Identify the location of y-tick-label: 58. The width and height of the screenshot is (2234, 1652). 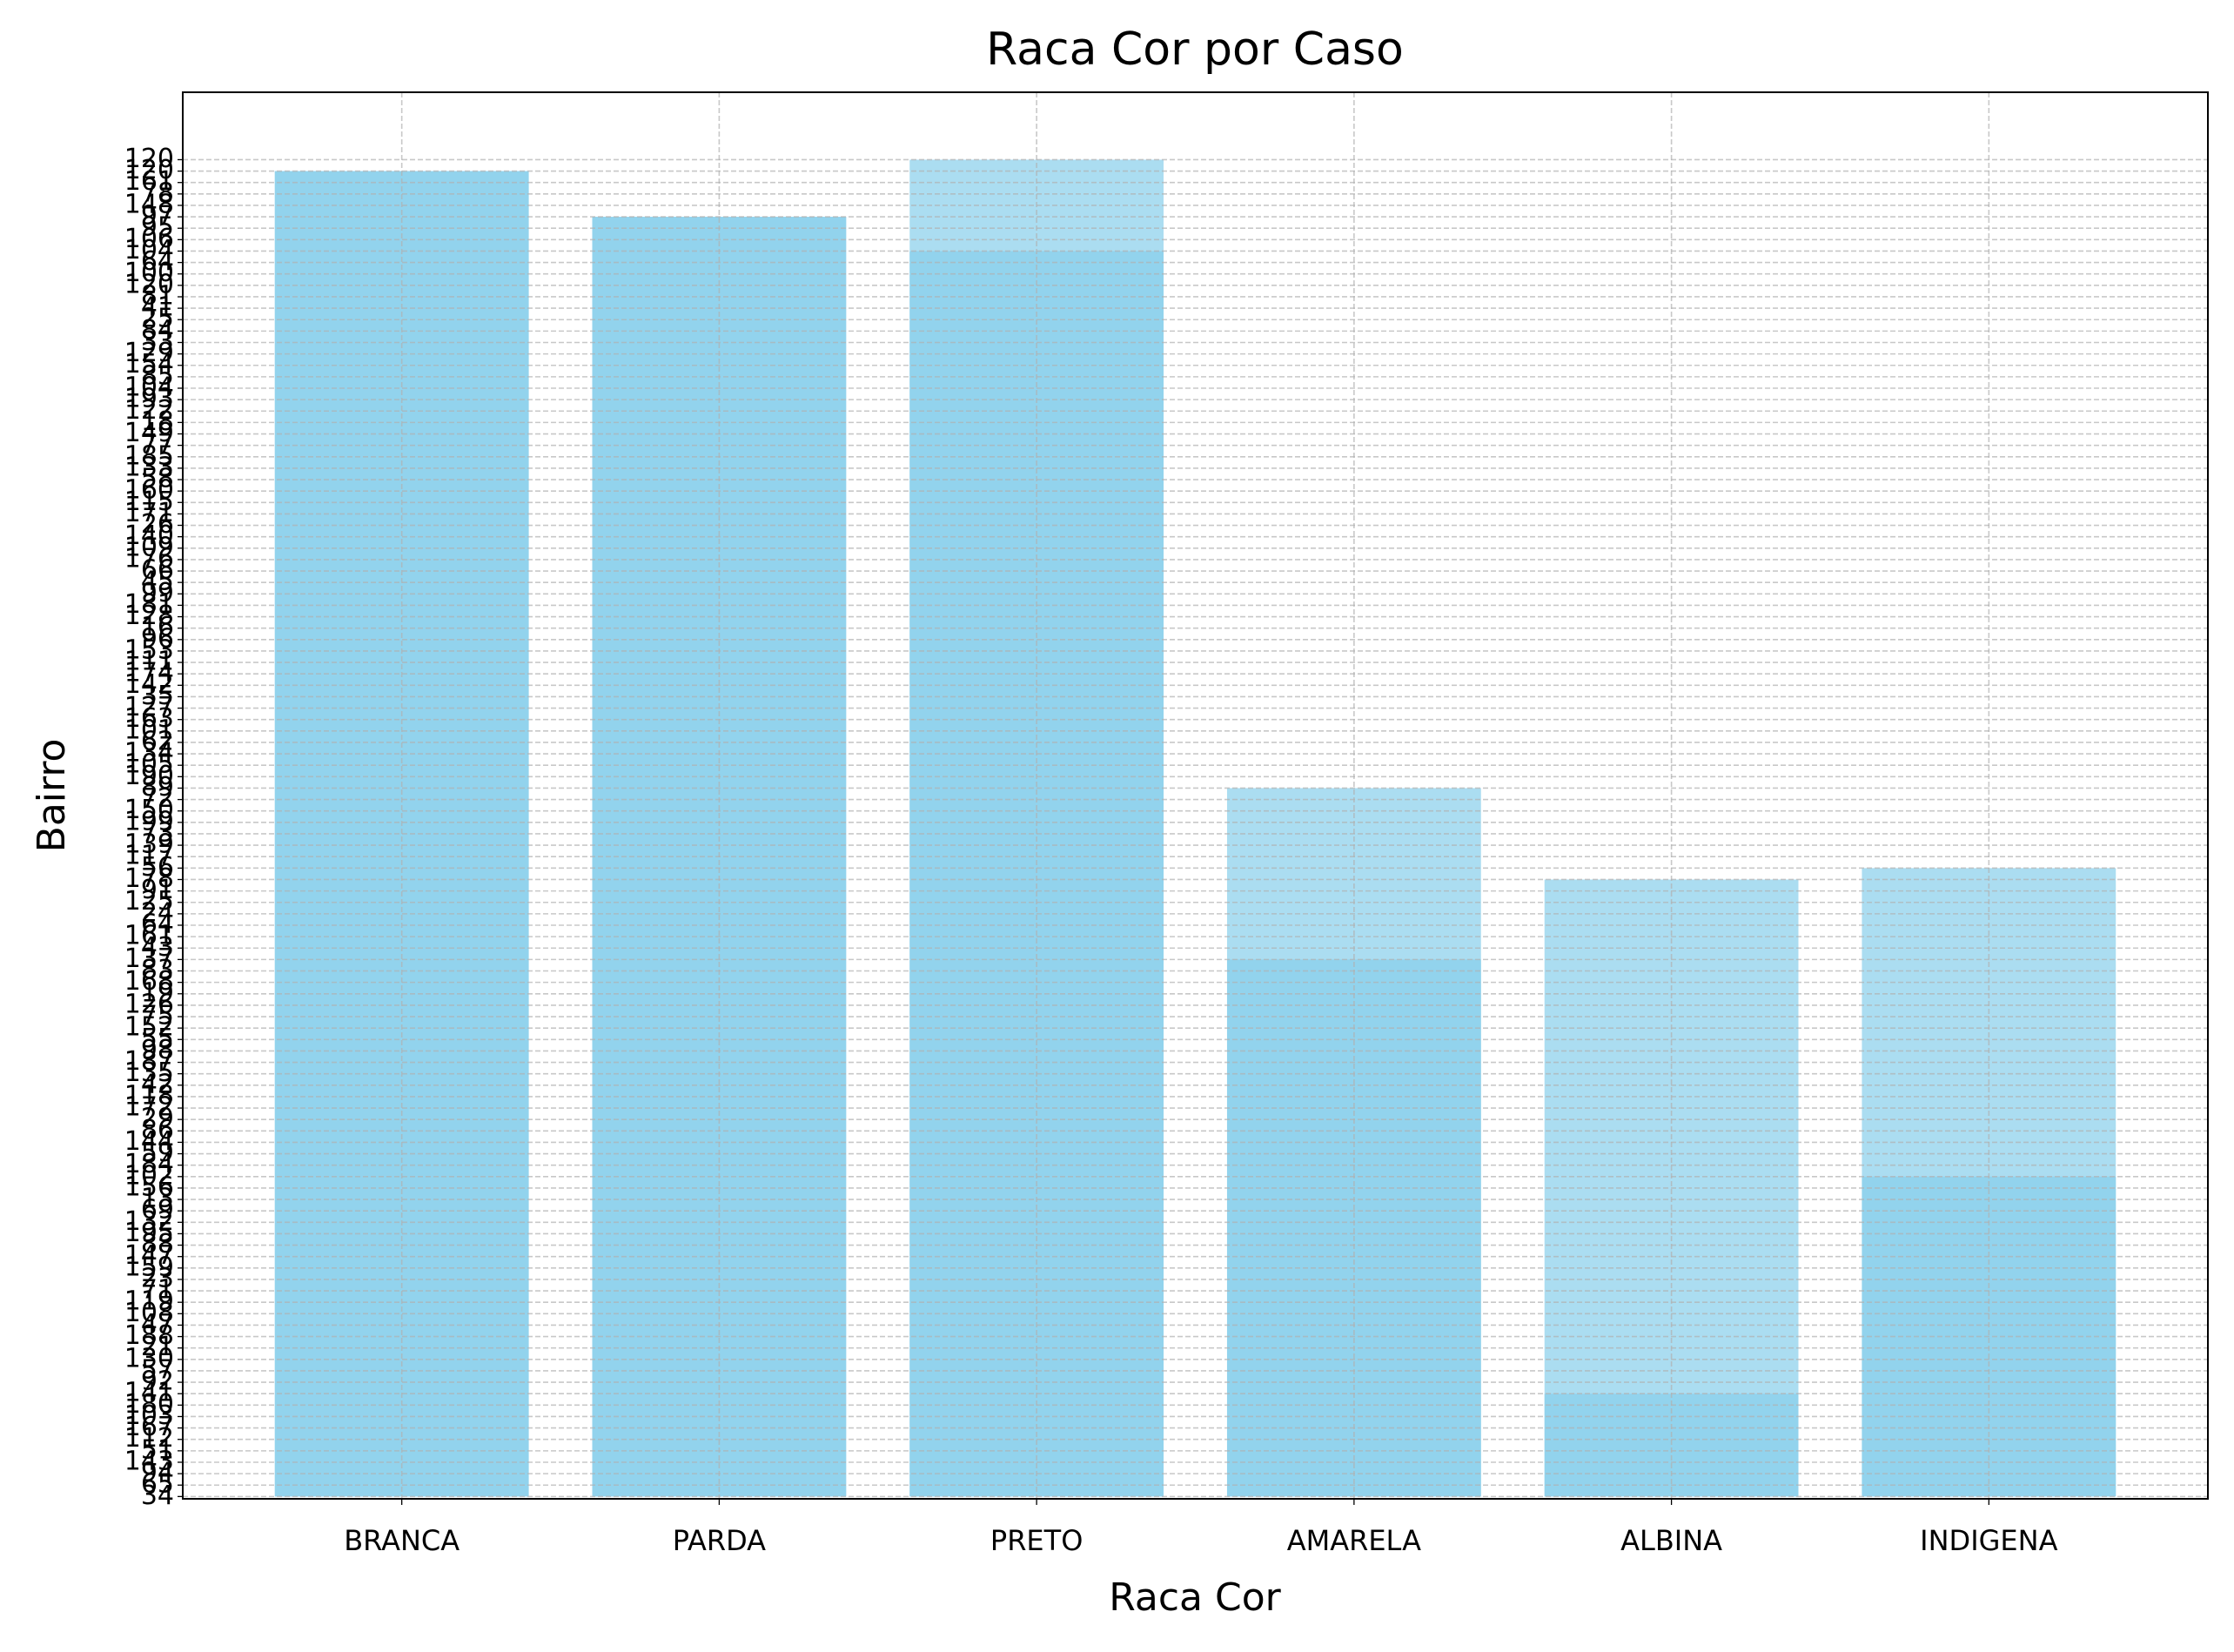
(157, 479).